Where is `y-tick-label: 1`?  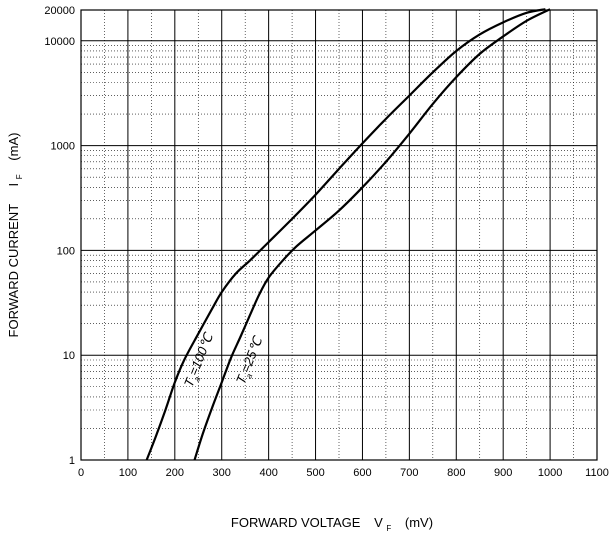 y-tick-label: 1 is located at coordinates (72, 461).